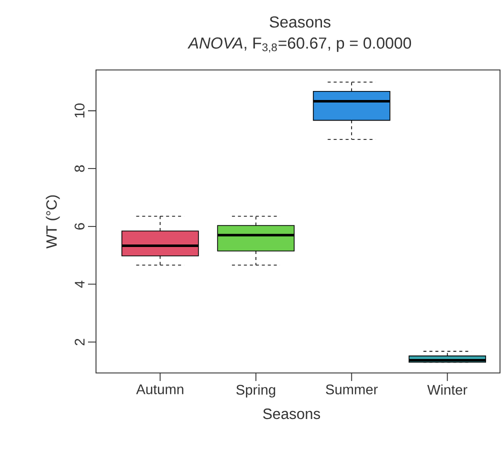  Describe the element at coordinates (79, 226) in the screenshot. I see `y-tick-label: 6` at that location.